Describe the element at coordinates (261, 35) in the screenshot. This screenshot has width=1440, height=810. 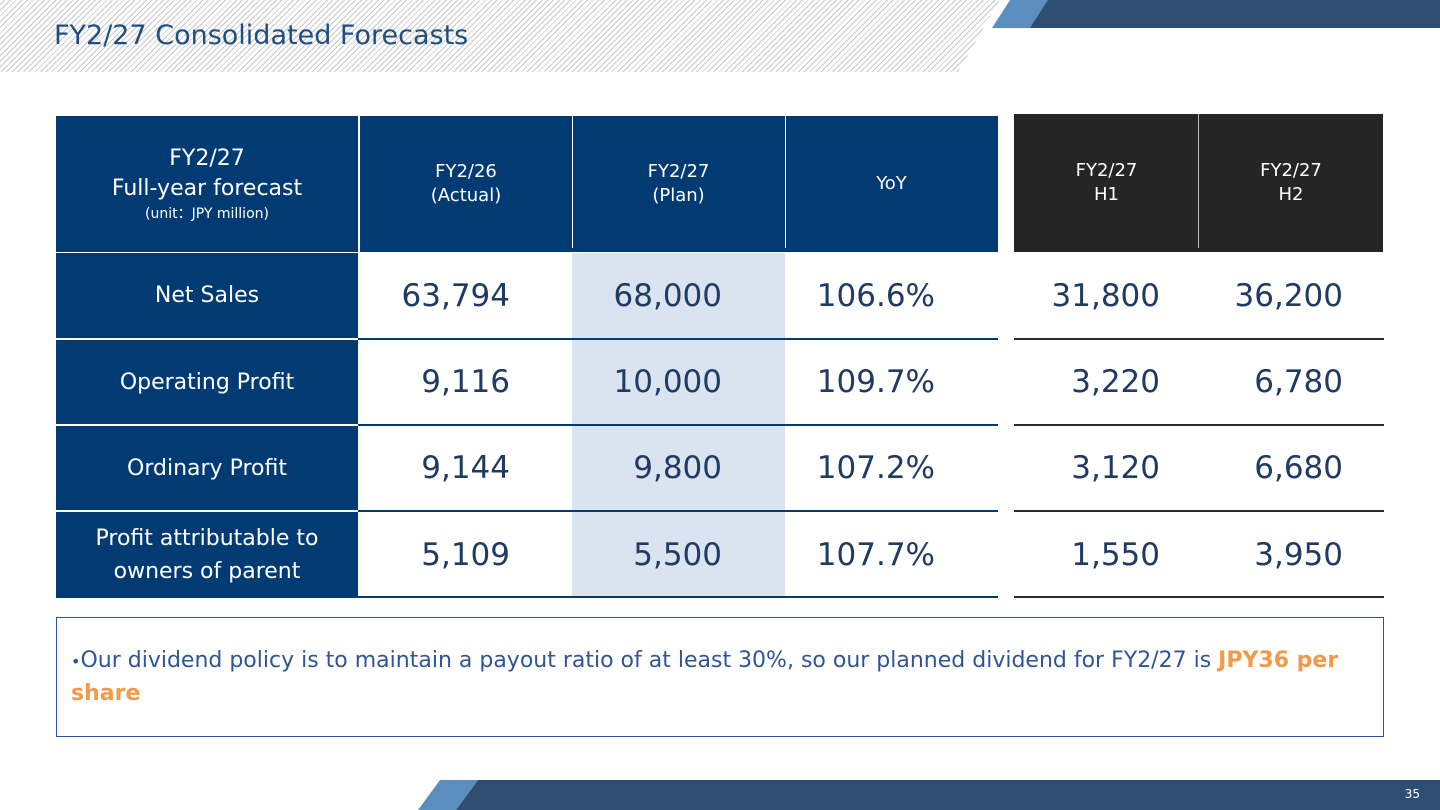
I see `page-title: FY2/27 Consolidated Forecasts` at that location.